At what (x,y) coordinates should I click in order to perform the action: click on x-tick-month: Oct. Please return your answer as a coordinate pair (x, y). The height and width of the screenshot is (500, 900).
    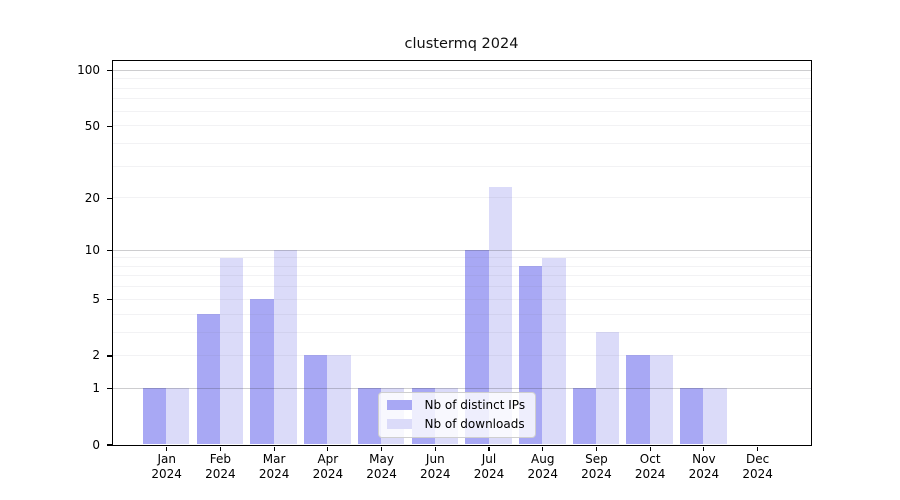
    Looking at the image, I should click on (650, 459).